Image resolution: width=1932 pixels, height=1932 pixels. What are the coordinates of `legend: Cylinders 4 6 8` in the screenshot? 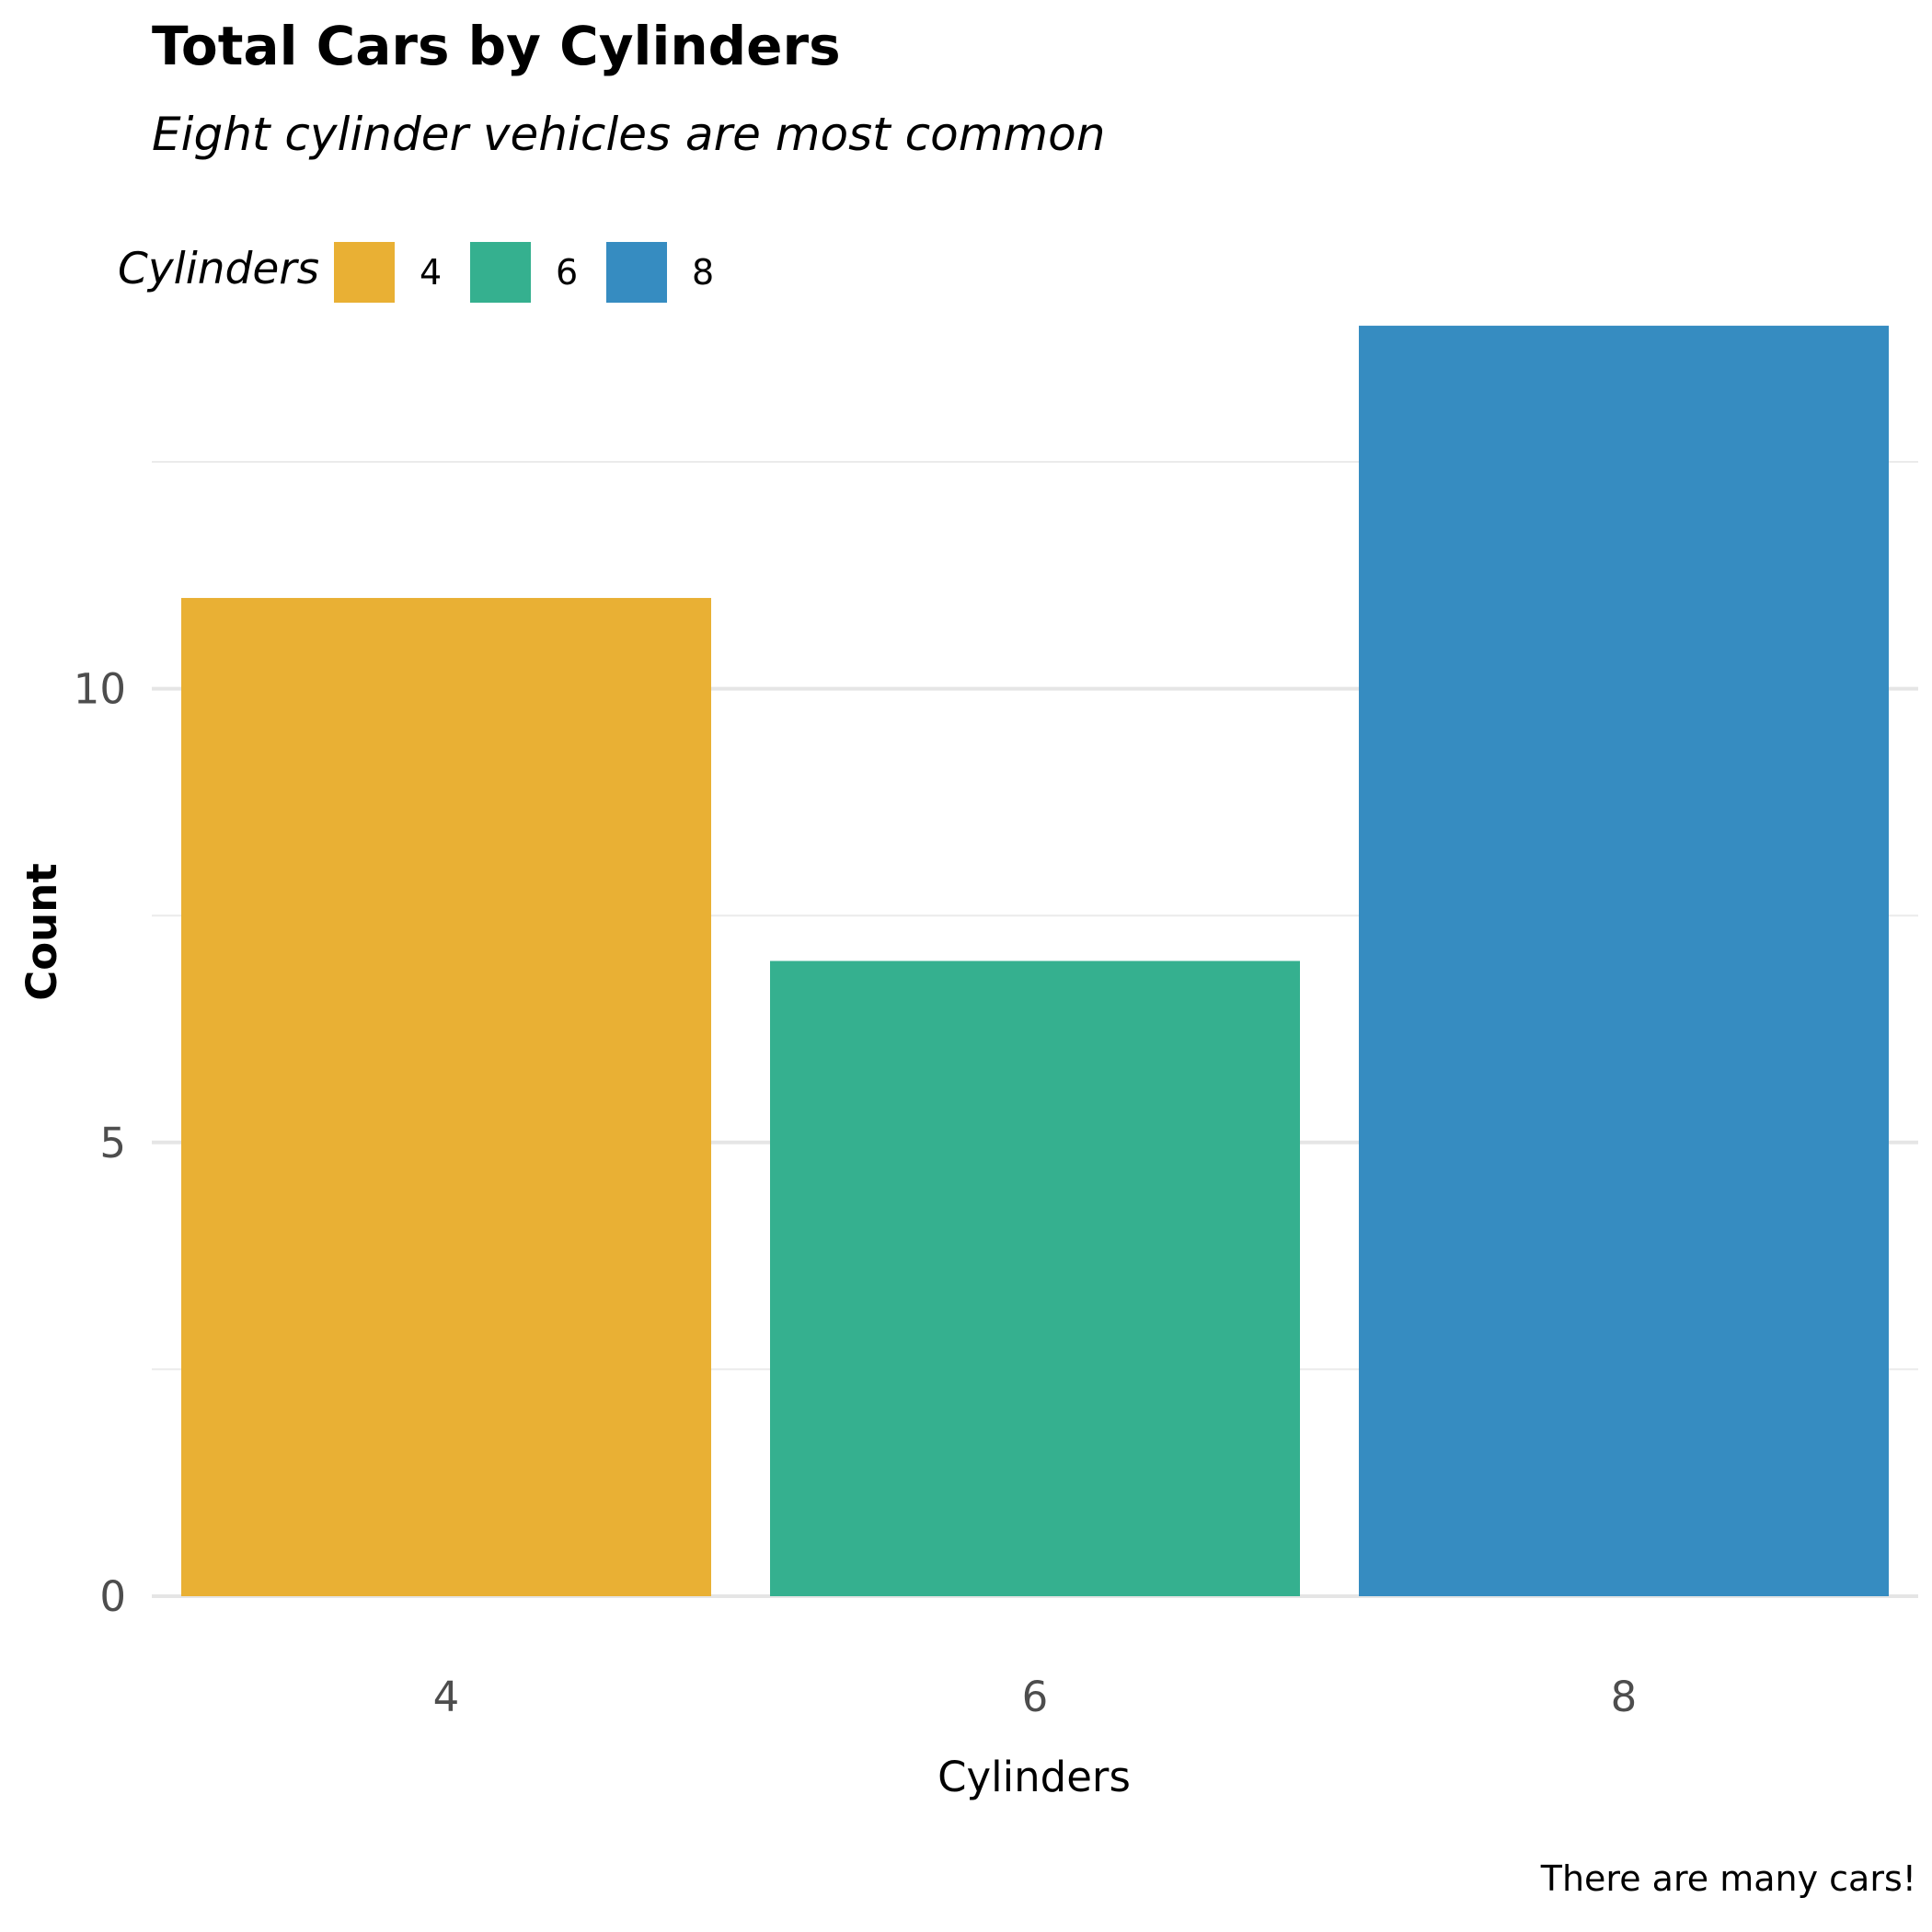 It's located at (416, 272).